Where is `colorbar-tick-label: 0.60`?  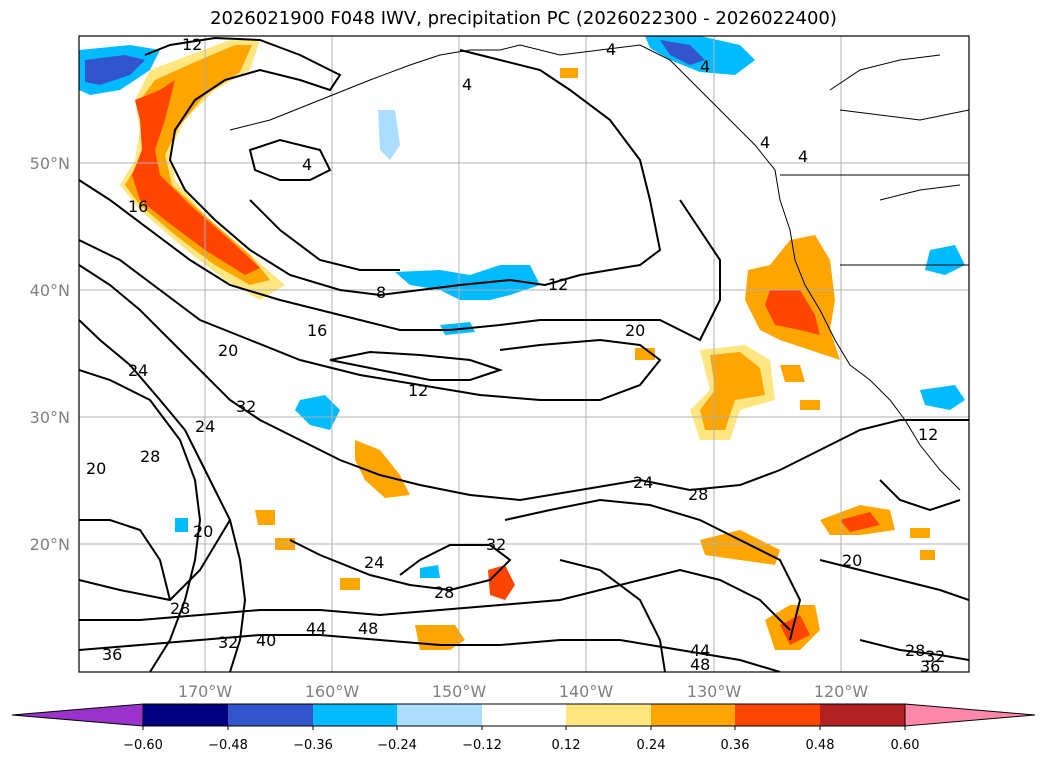
colorbar-tick-label: 0.60 is located at coordinates (905, 745).